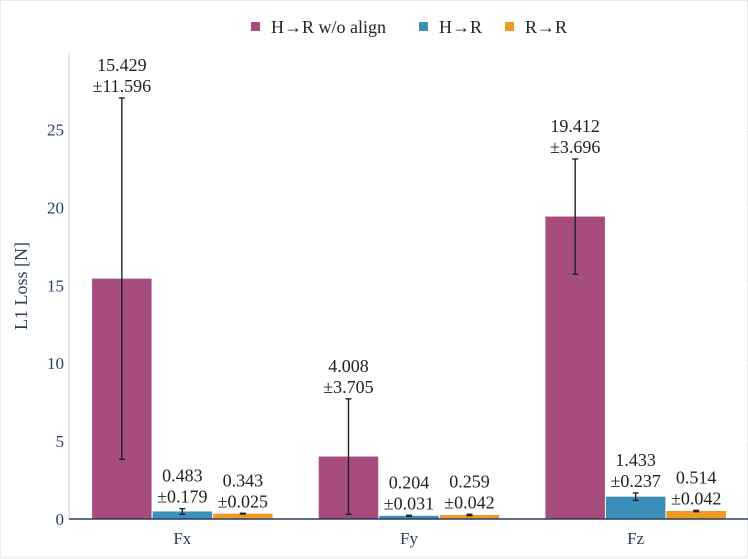 The width and height of the screenshot is (748, 559). Describe the element at coordinates (55, 130) in the screenshot. I see `y-tick-label: 25` at that location.